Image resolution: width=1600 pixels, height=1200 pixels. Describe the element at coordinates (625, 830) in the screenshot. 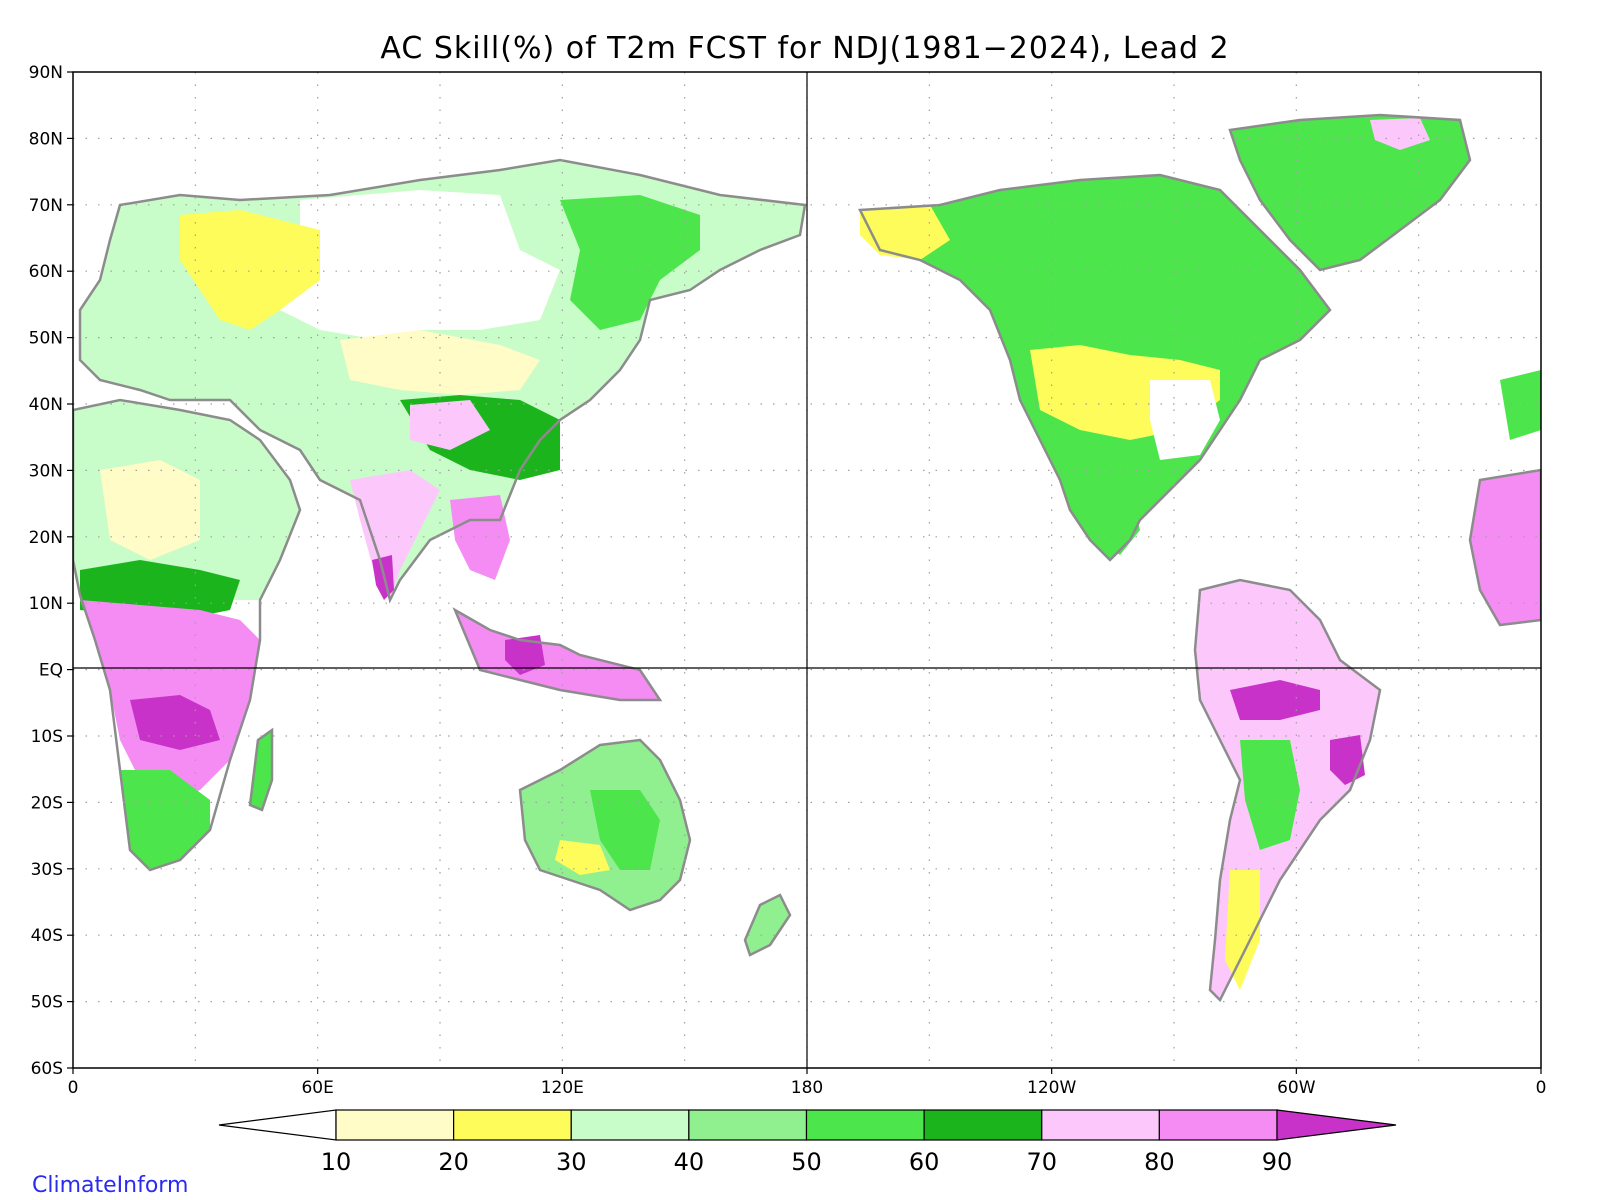

I see `australia-dark-green` at that location.